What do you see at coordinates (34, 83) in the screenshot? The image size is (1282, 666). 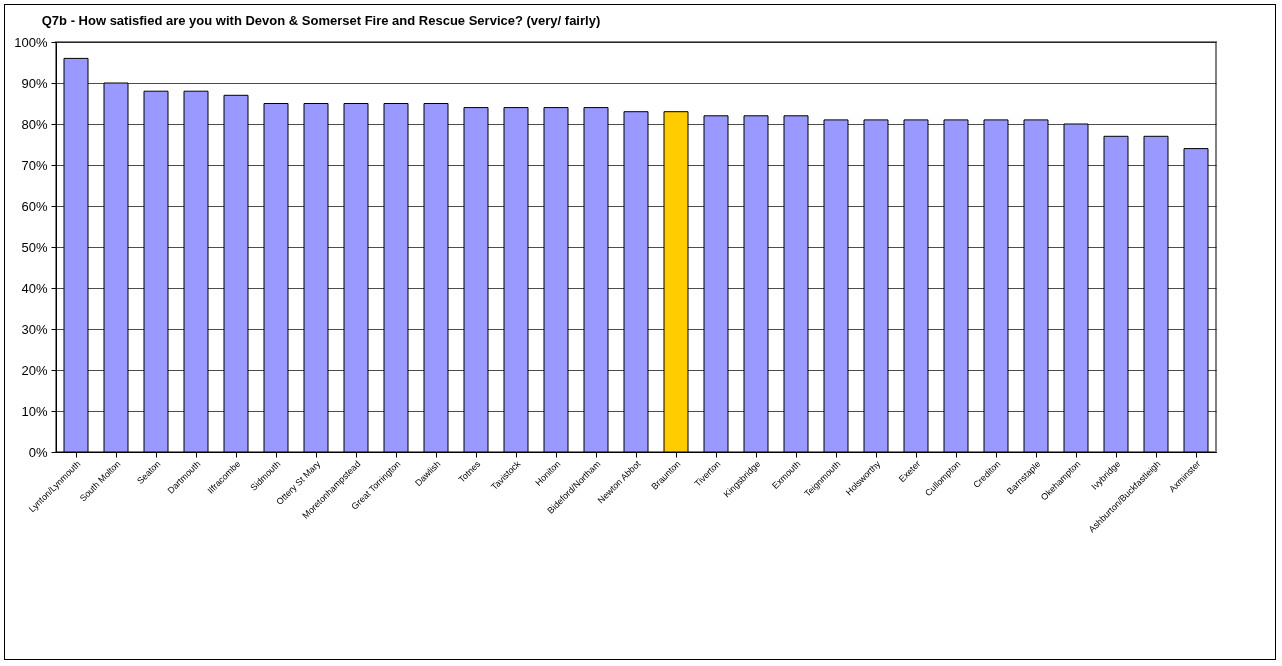 I see `y-tick-label: 90%` at bounding box center [34, 83].